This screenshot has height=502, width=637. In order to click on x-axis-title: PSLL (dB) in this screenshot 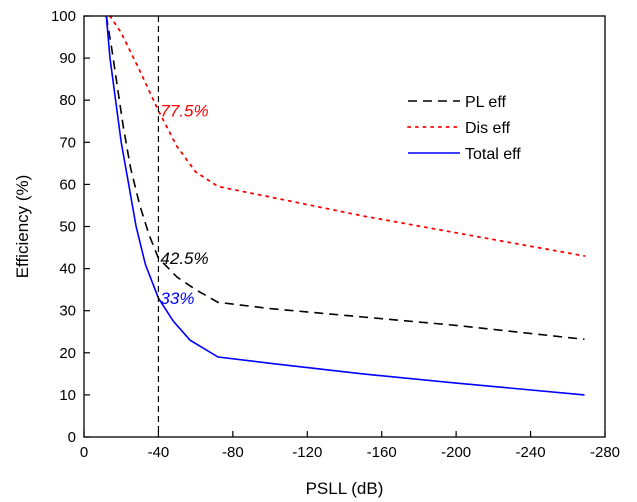, I will do `click(345, 488)`.